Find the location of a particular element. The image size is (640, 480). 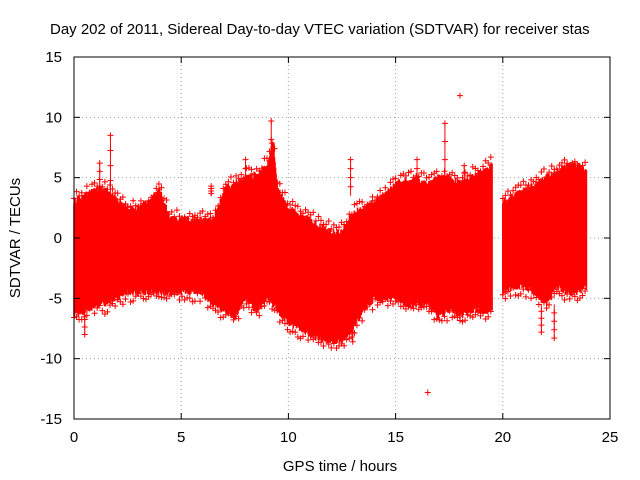

y-tick-label: 5 is located at coordinates (58, 178).